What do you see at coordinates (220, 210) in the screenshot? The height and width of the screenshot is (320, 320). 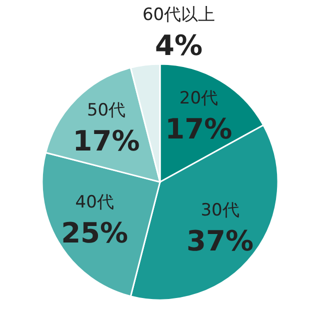 I see `slice-label: 30代` at bounding box center [220, 210].